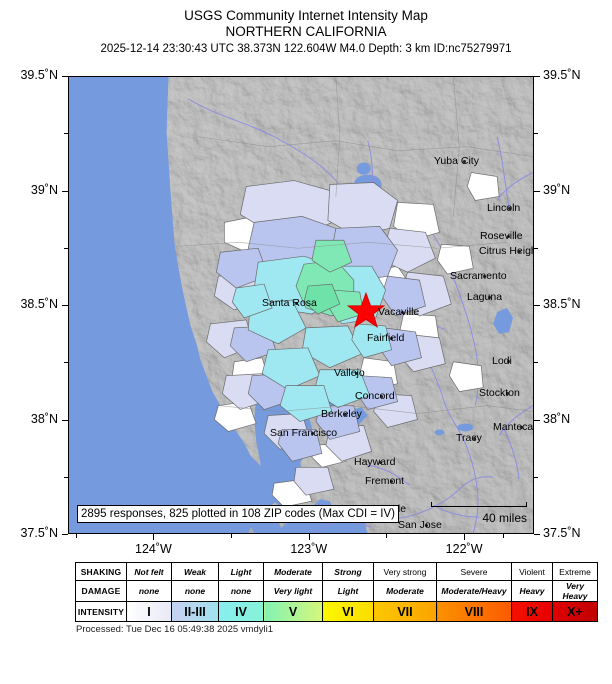  What do you see at coordinates (348, 571) in the screenshot?
I see `legend-shaking-VI: Strong` at bounding box center [348, 571].